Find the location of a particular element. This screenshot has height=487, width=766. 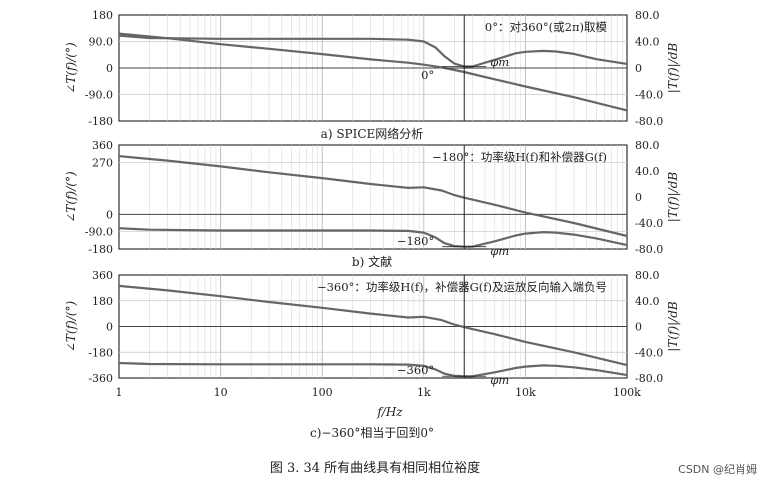

x-tick-label: 1 is located at coordinates (119, 392).